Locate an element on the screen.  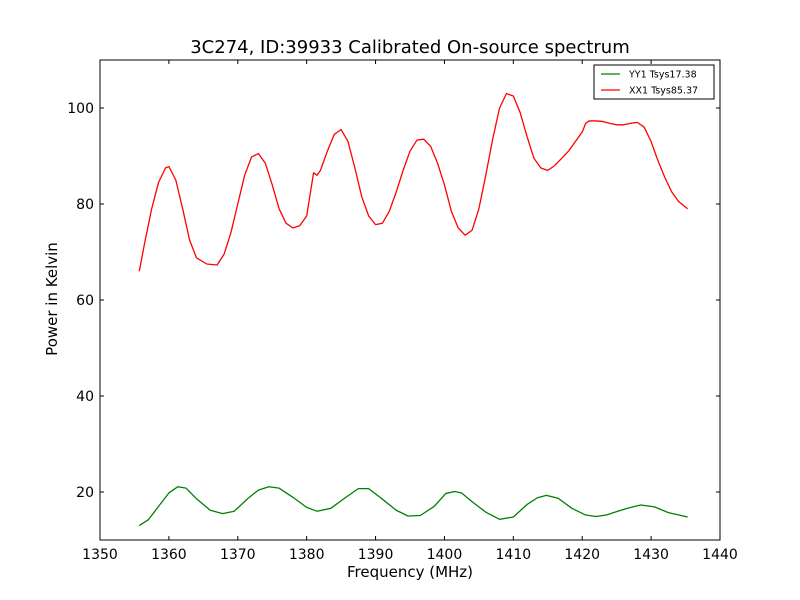
legend: YY1 Tsys17.38 XX1 Tsys85.37 is located at coordinates (654, 82).